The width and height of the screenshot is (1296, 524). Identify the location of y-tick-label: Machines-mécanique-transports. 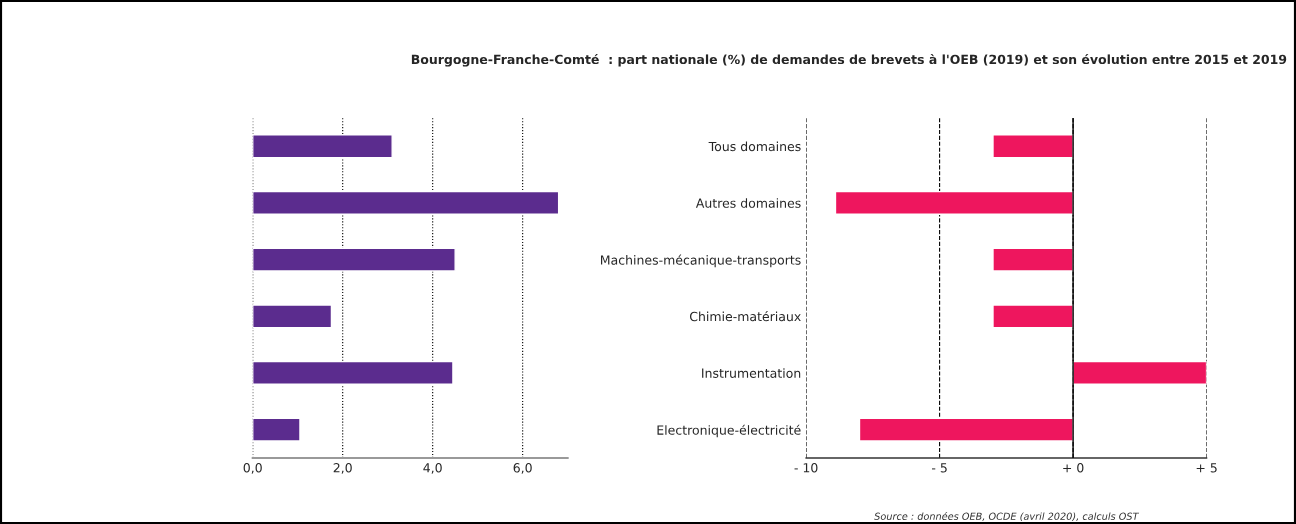
(701, 261).